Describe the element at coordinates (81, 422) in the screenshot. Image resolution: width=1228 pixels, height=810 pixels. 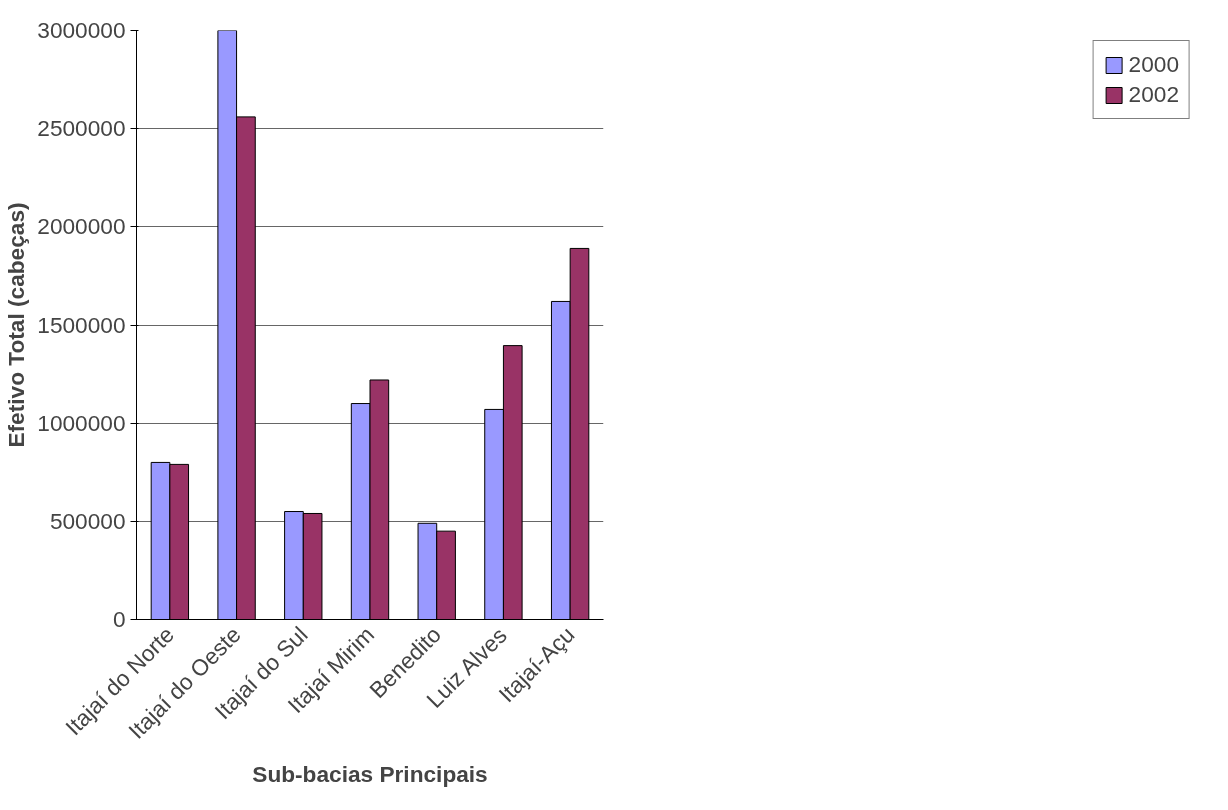
I see `y-tick-label: 1000000` at that location.